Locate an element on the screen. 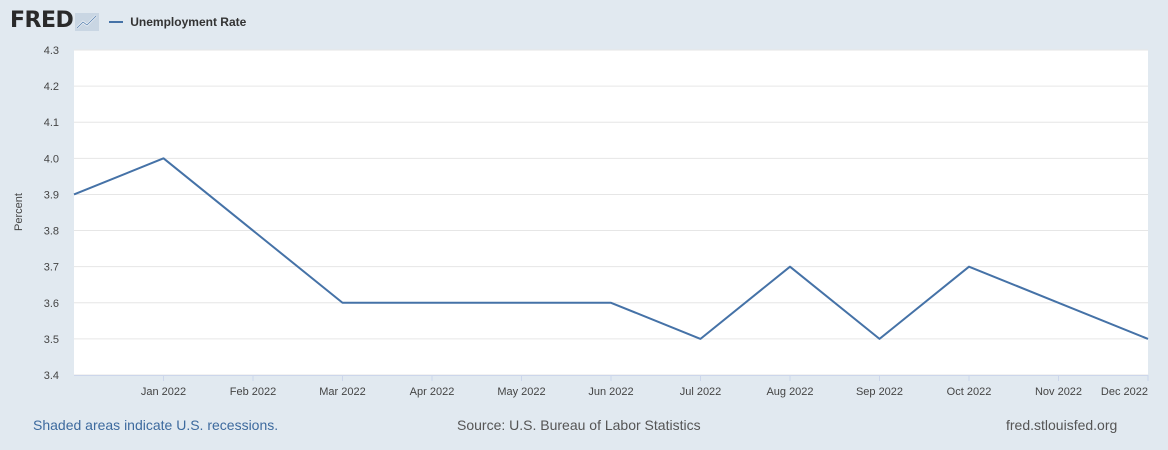  x-tick-label: Sep 2022 is located at coordinates (879, 392).